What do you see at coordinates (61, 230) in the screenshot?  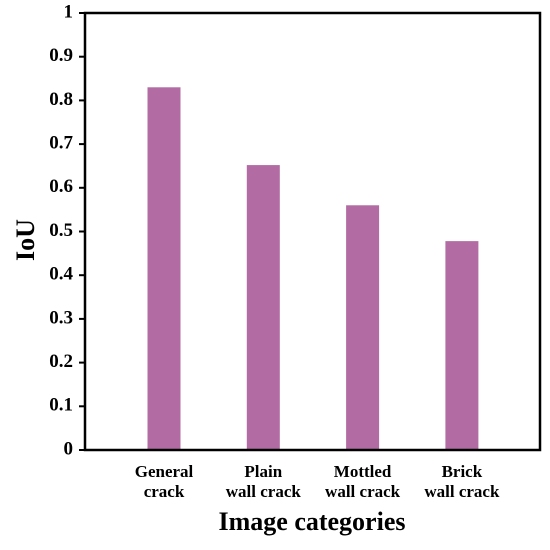 I see `y-tick-label: 0.5` at bounding box center [61, 230].